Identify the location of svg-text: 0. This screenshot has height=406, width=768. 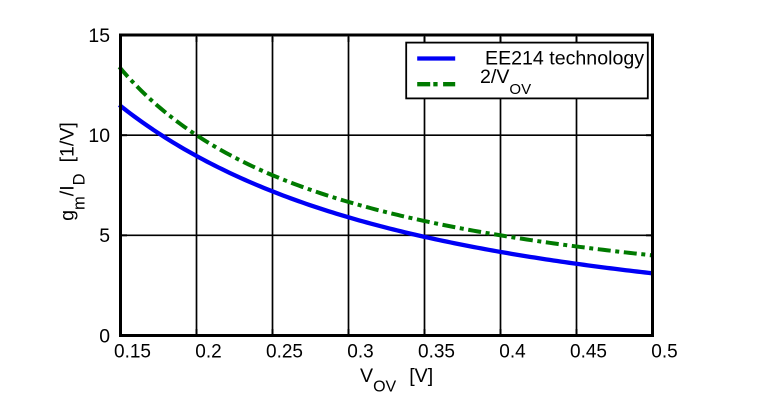
(104, 336).